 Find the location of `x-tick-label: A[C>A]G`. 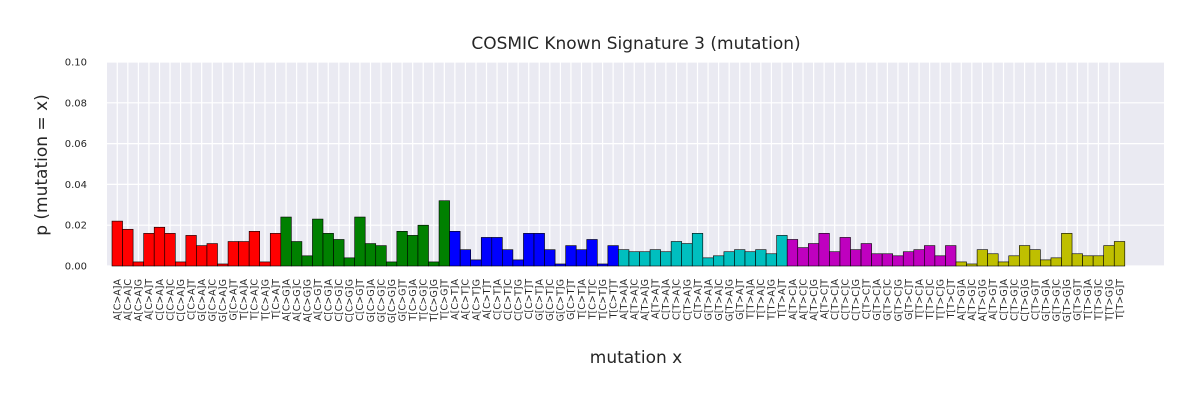

x-tick-label: A[C>A]G is located at coordinates (139, 300).